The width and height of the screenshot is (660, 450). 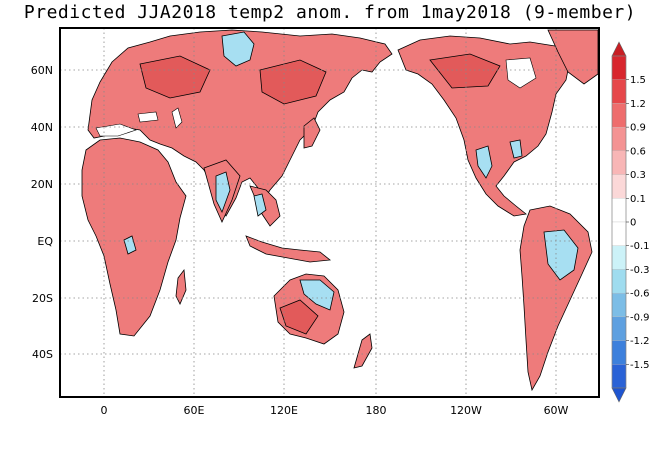 What do you see at coordinates (181, 286) in the screenshot?
I see `madagascar-land` at bounding box center [181, 286].